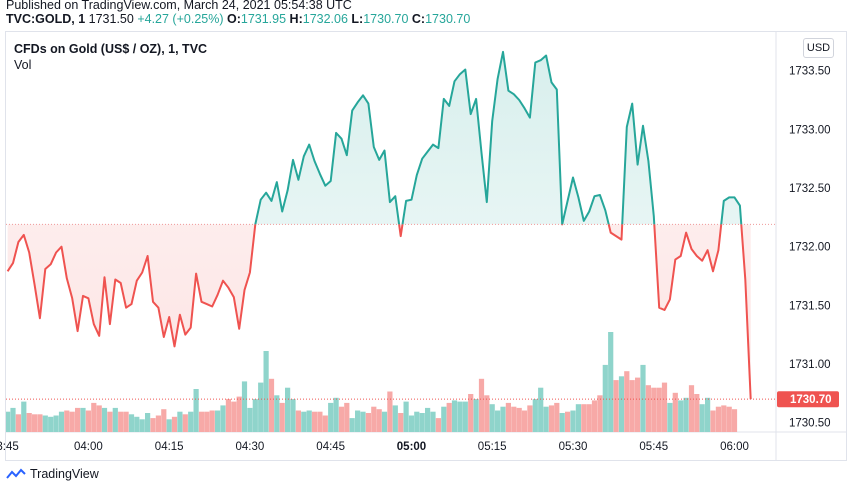 The width and height of the screenshot is (852, 485). Describe the element at coordinates (357, 19) in the screenshot. I see `low-label: L:` at that location.